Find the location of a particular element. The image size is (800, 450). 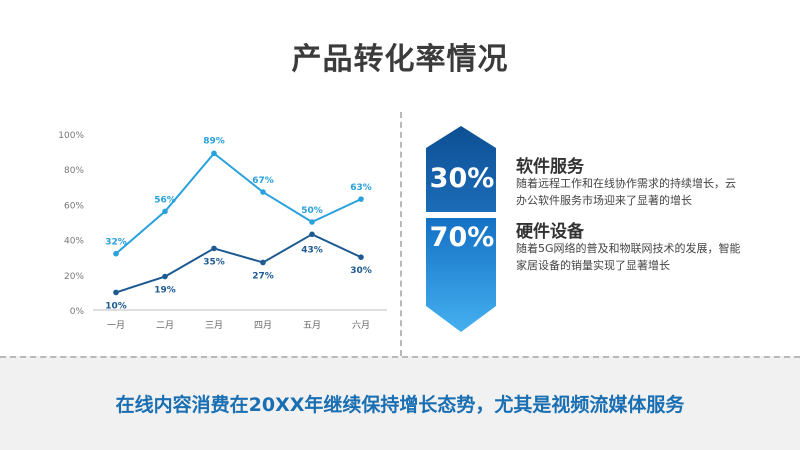

x-tick-label: 六月 is located at coordinates (361, 325).